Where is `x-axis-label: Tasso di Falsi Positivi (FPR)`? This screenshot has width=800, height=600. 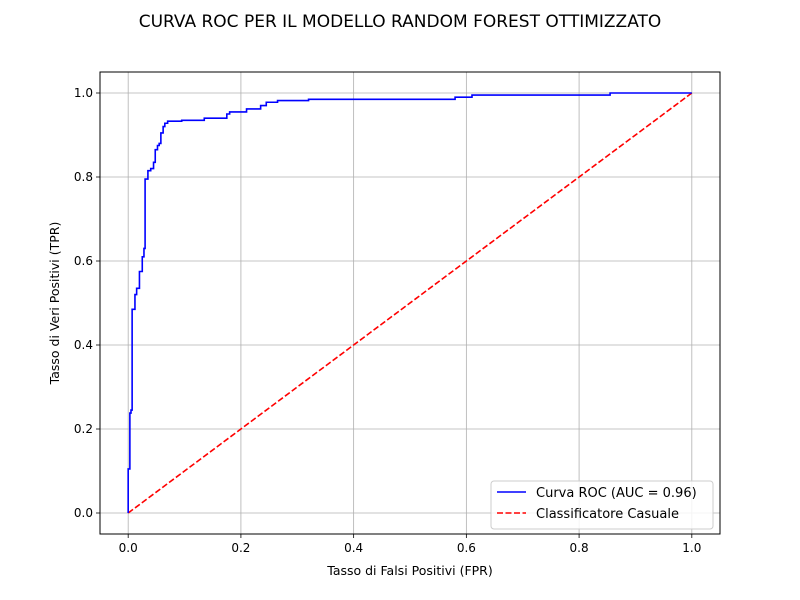
x-axis-label: Tasso di Falsi Positivi (FPR) is located at coordinates (409, 570).